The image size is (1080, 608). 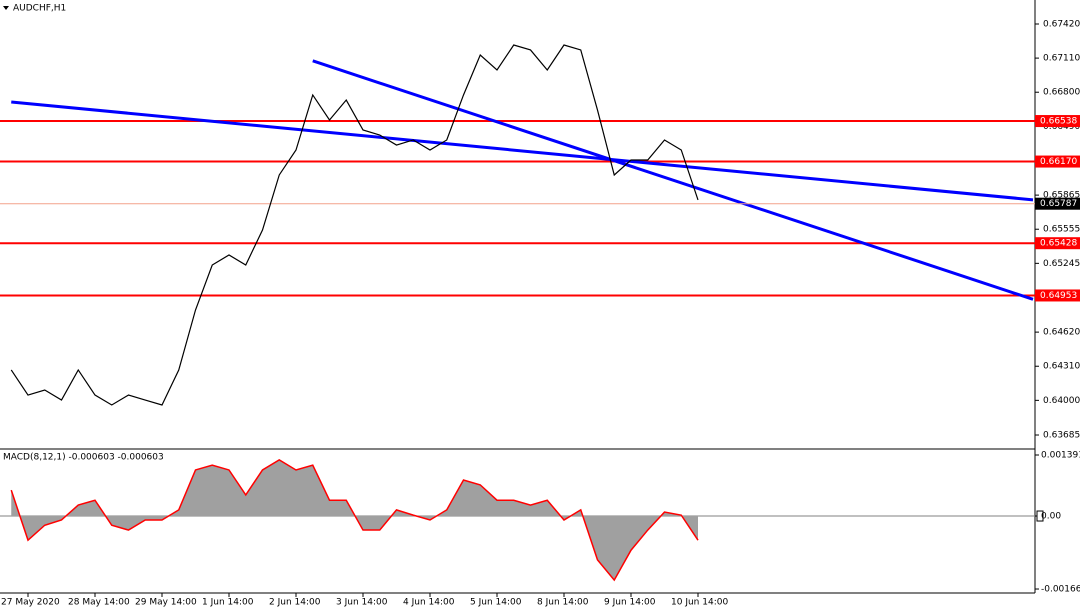 What do you see at coordinates (354, 520) in the screenshot?
I see `macd-line` at bounding box center [354, 520].